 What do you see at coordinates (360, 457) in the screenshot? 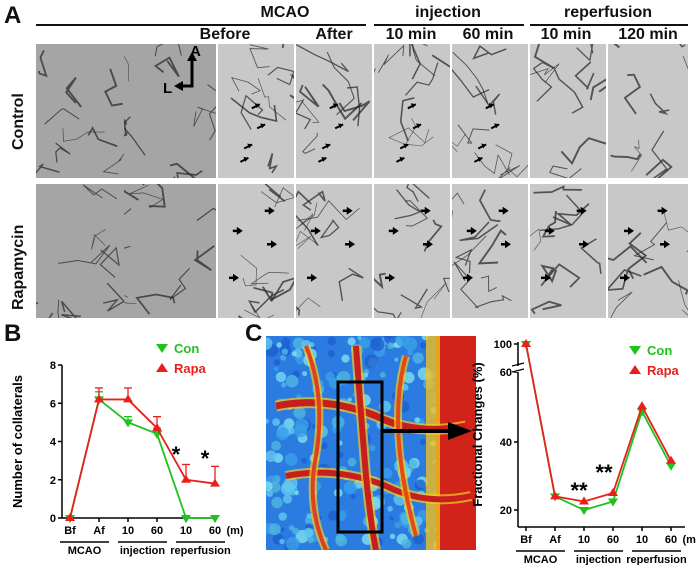
I see `roi-box` at bounding box center [360, 457].